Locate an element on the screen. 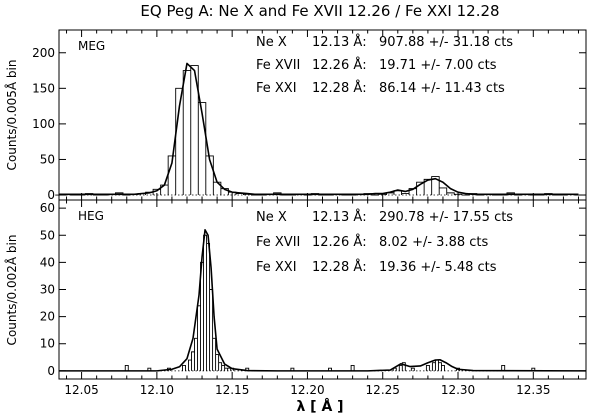  heg-ann-2-ion: Fe XXI is located at coordinates (276, 267).